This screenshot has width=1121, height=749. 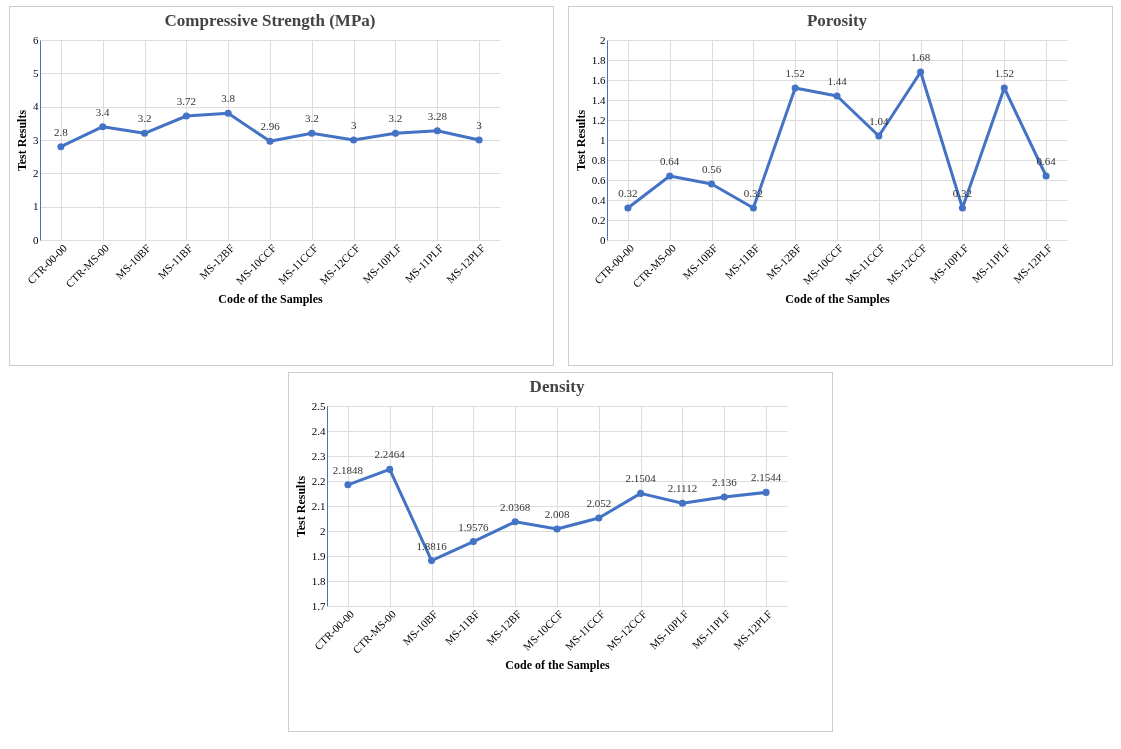 I want to click on data-label: 2.1544, so click(x=766, y=477).